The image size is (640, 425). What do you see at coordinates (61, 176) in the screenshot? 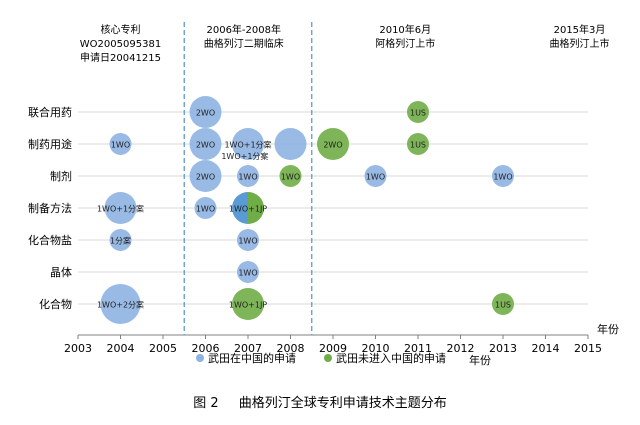
I see `category-label: 制剂` at bounding box center [61, 176].